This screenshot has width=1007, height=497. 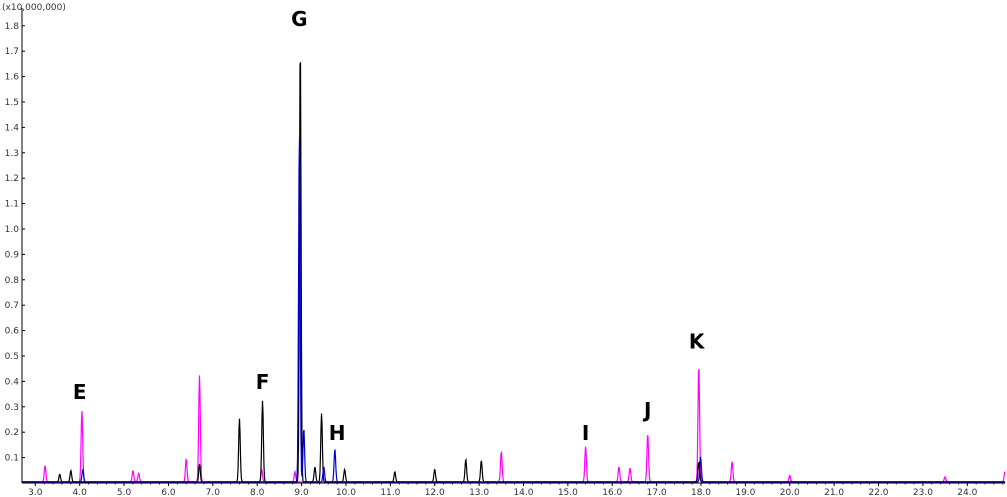 What do you see at coordinates (263, 382) in the screenshot?
I see `peak-label-f: F` at bounding box center [263, 382].